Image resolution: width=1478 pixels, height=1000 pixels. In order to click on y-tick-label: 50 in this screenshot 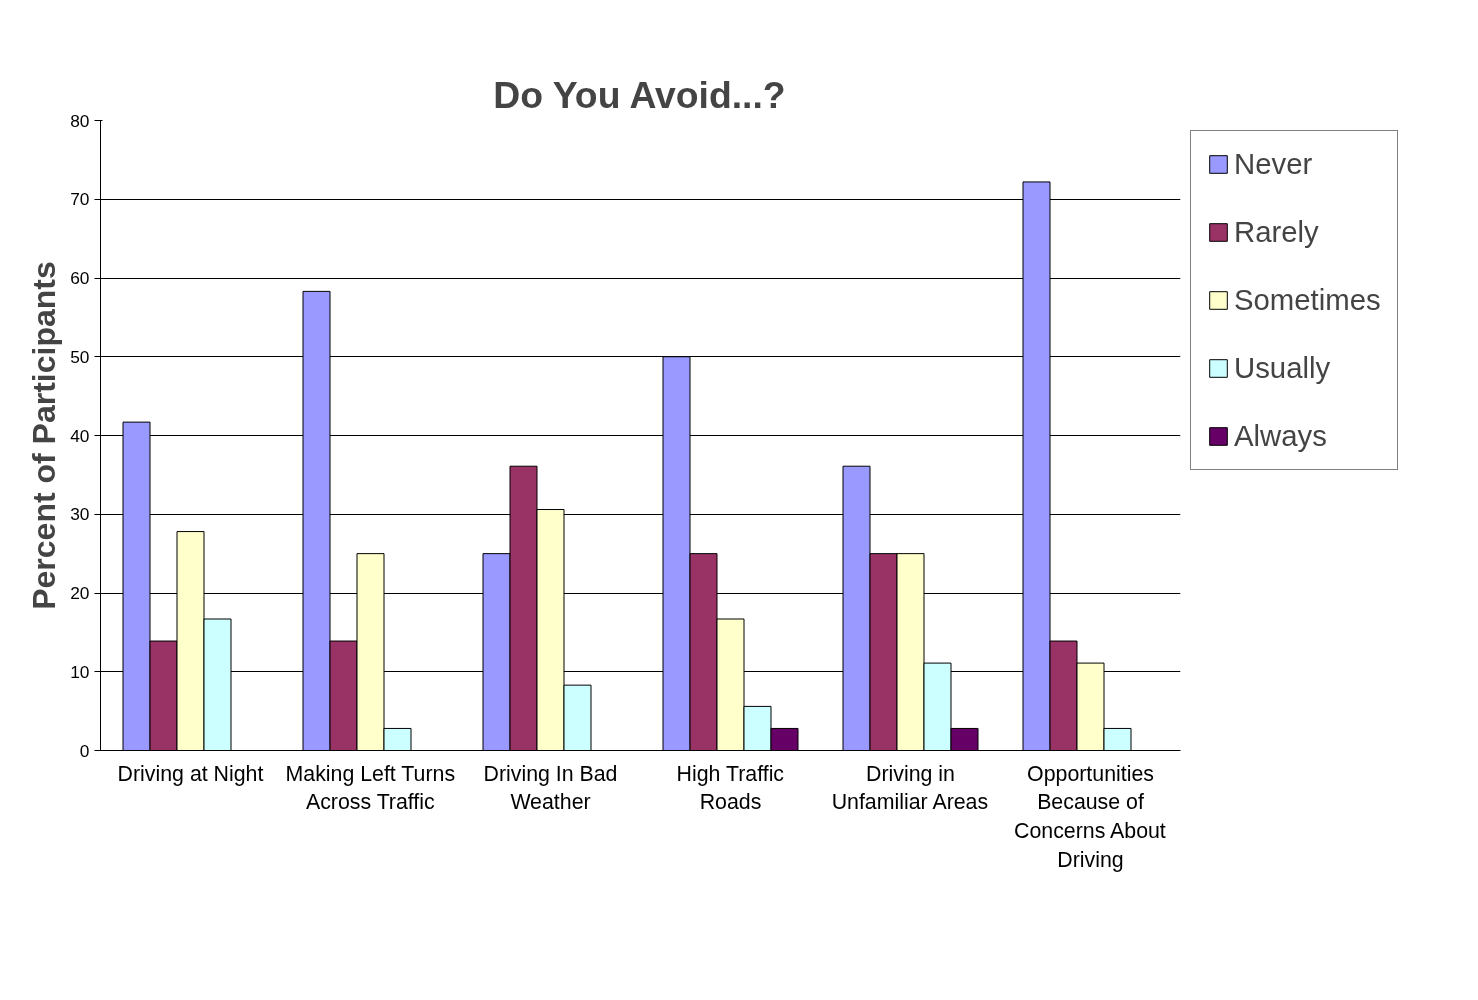, I will do `click(80, 356)`.